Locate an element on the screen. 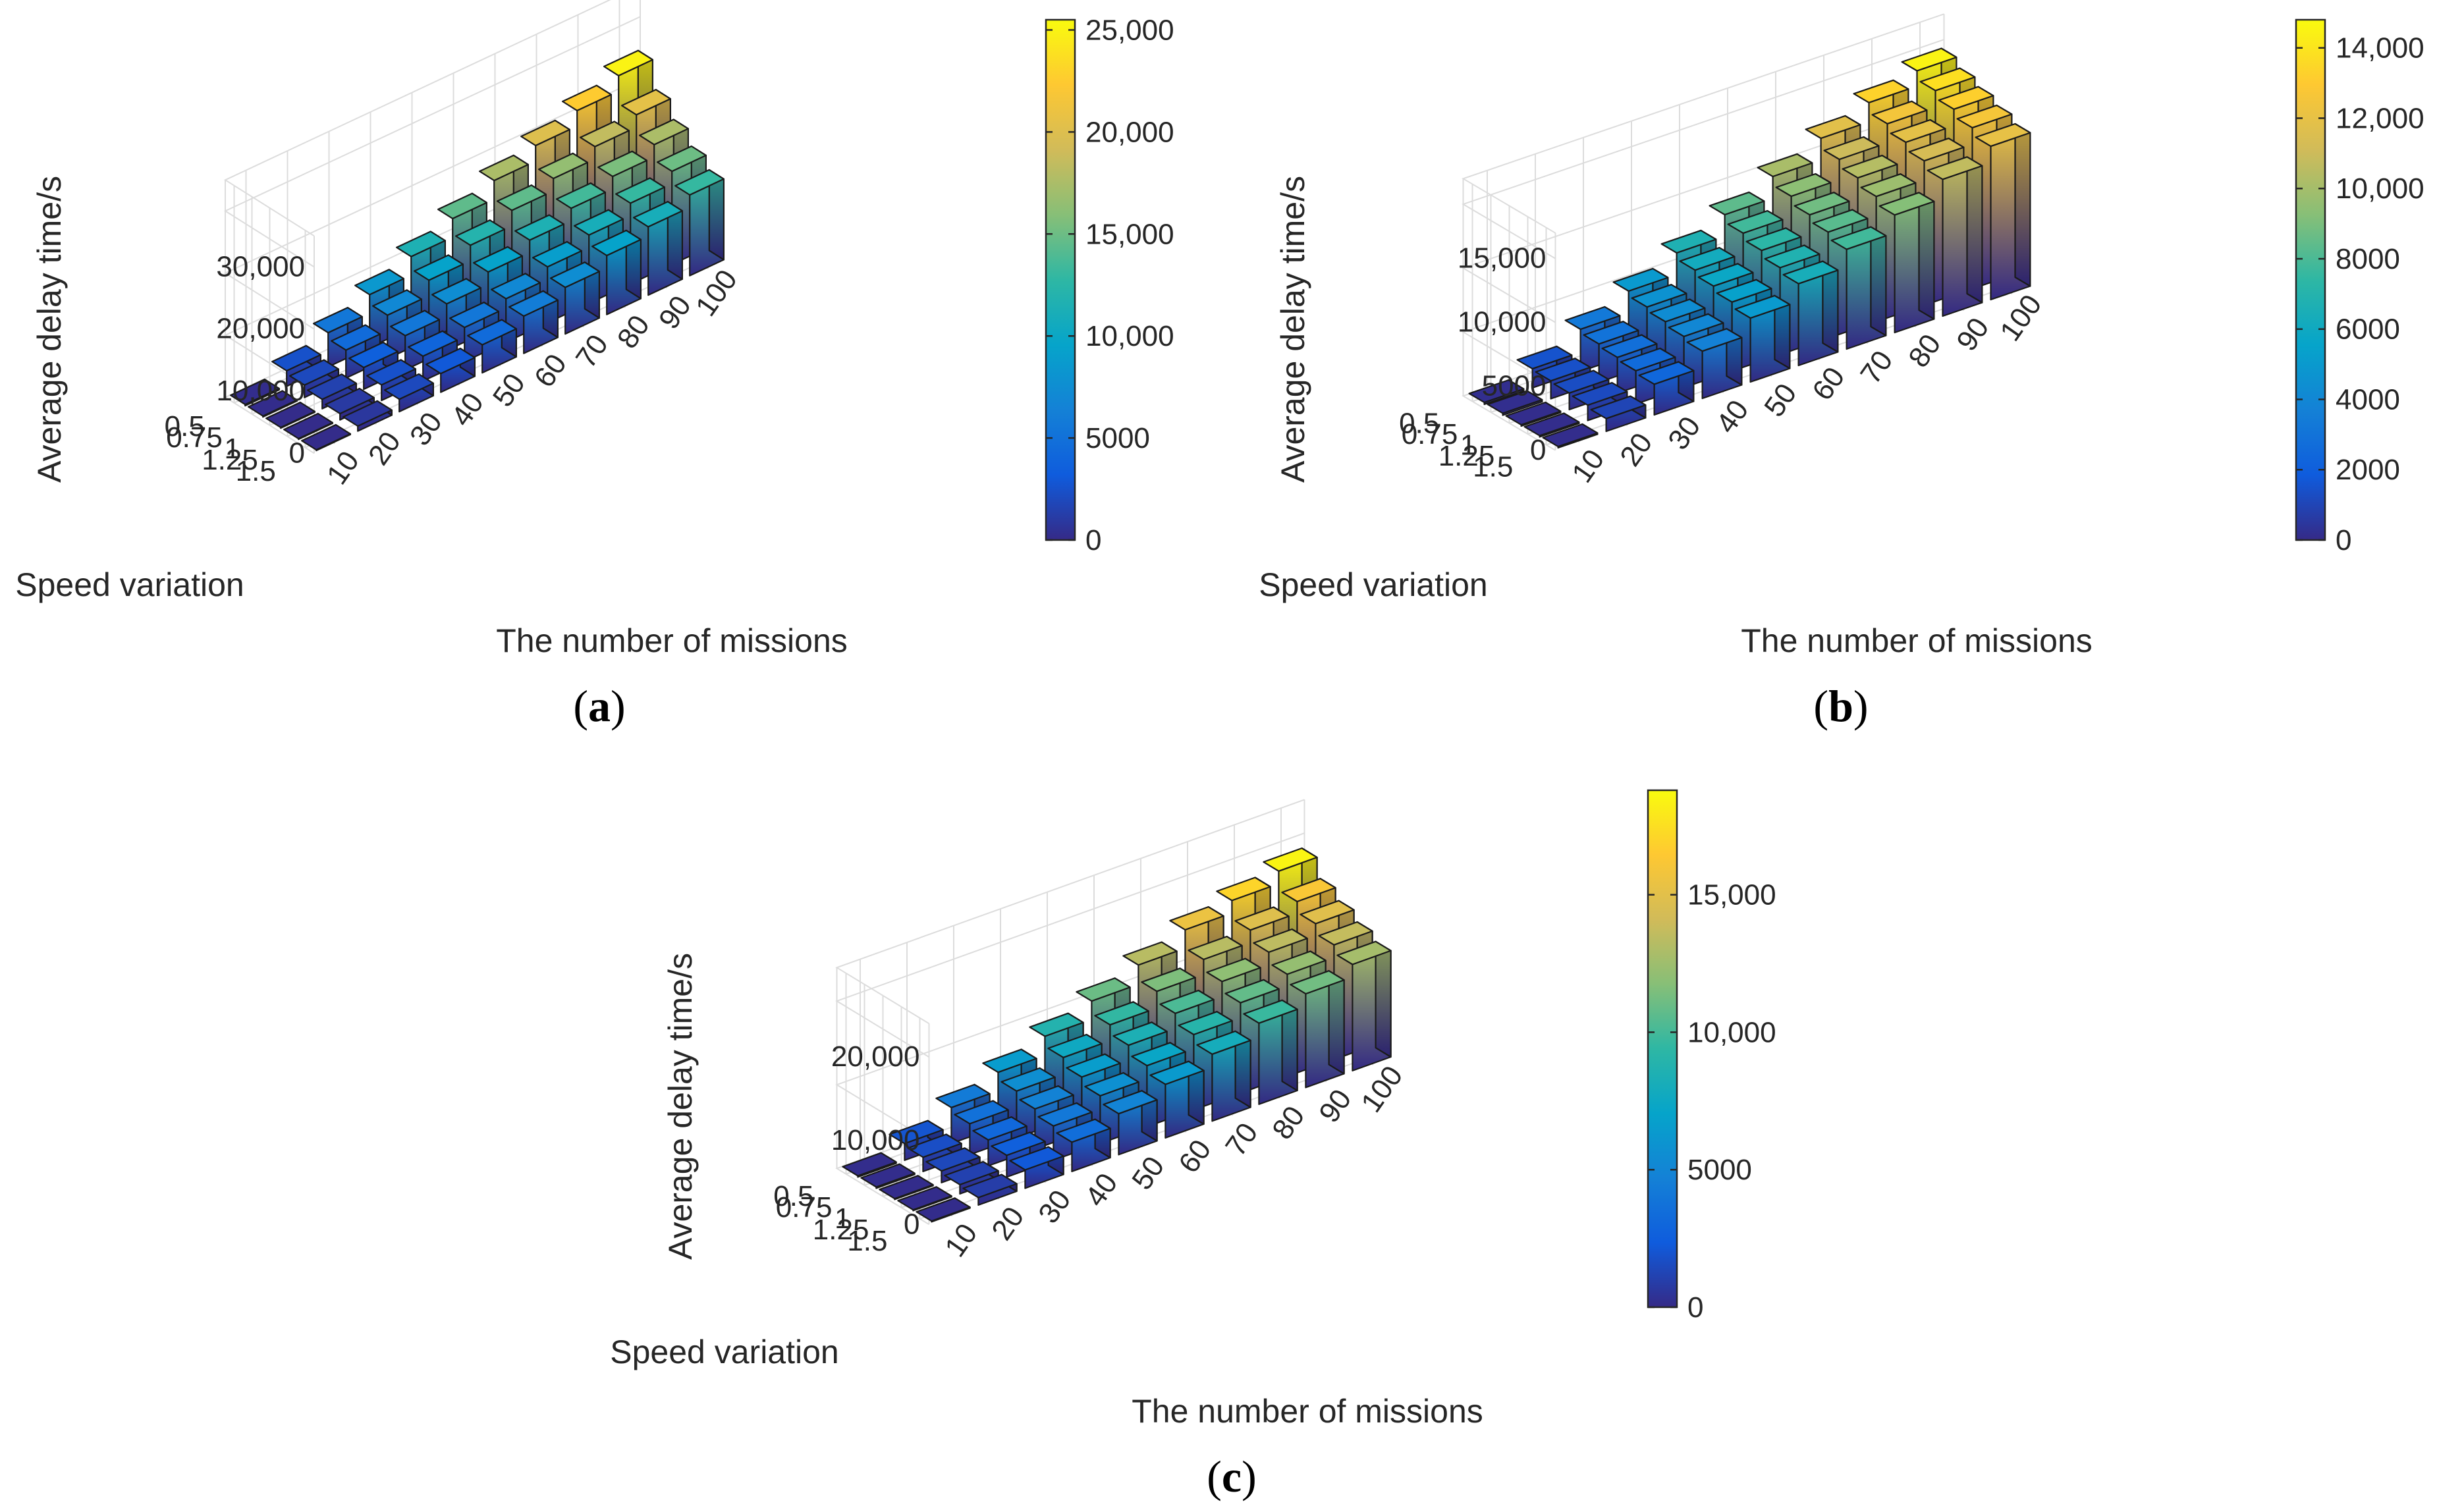 The image size is (2437, 1512). colorbar: 0 5000 10,000 15,000 20,000 25,000 is located at coordinates (1109, 285).